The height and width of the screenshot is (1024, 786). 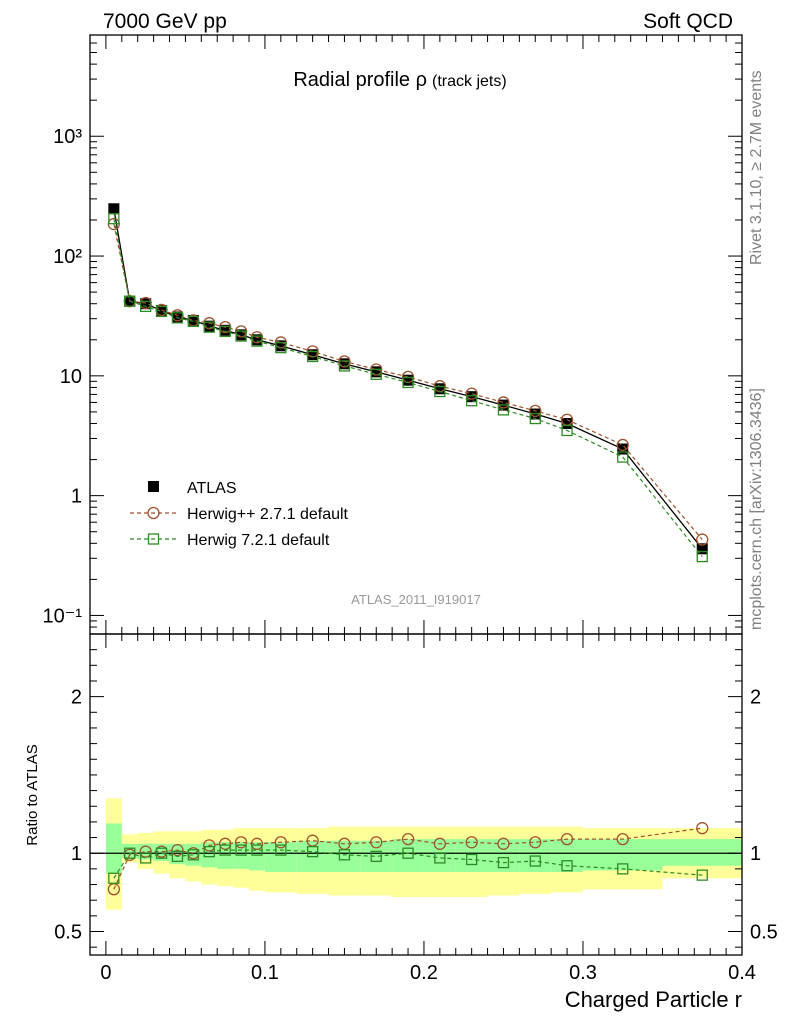 I want to click on legend-marker-herwigpp, so click(x=153, y=513).